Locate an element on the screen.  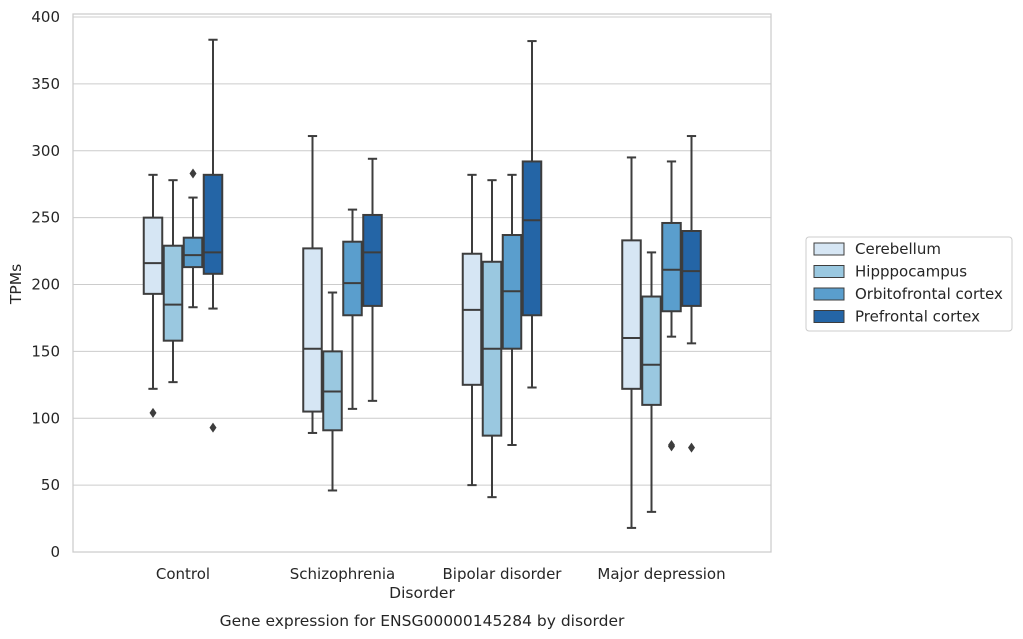
y-tick-label: 50 is located at coordinates (50, 485).